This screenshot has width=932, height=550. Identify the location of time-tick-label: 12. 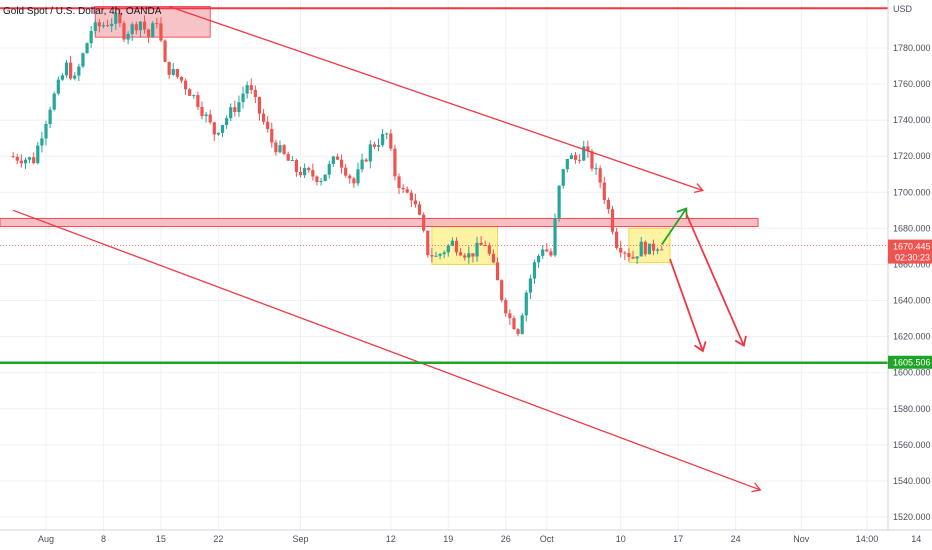
(391, 539).